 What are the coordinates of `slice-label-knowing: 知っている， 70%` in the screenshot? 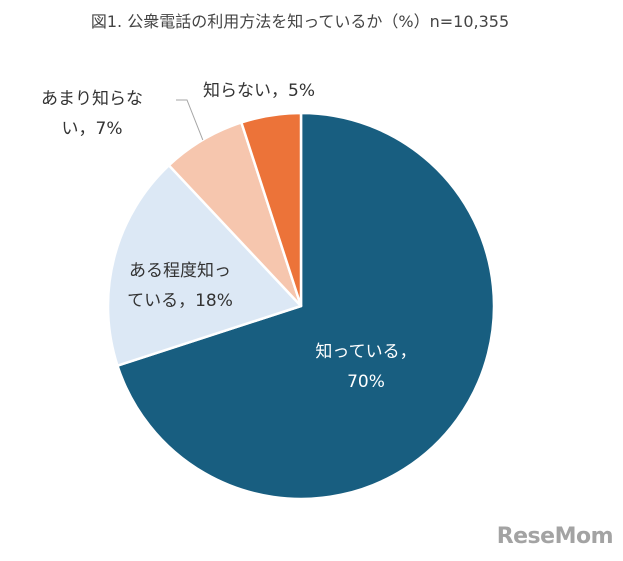 It's located at (365, 367).